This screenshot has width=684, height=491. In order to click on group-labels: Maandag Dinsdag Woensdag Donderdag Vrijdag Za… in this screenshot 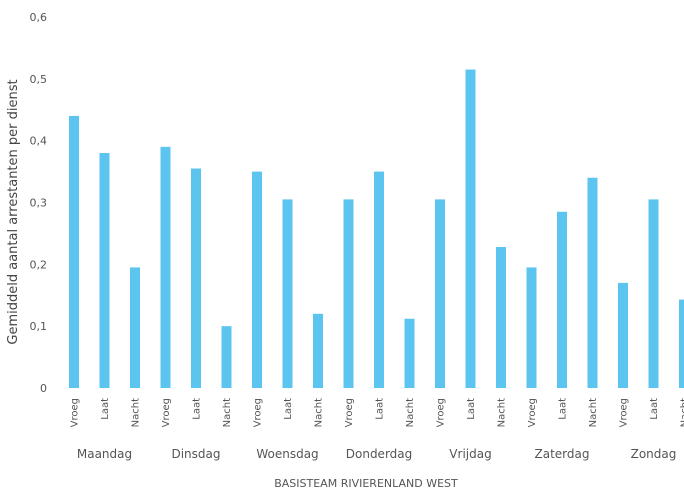, I will do `click(377, 454)`.